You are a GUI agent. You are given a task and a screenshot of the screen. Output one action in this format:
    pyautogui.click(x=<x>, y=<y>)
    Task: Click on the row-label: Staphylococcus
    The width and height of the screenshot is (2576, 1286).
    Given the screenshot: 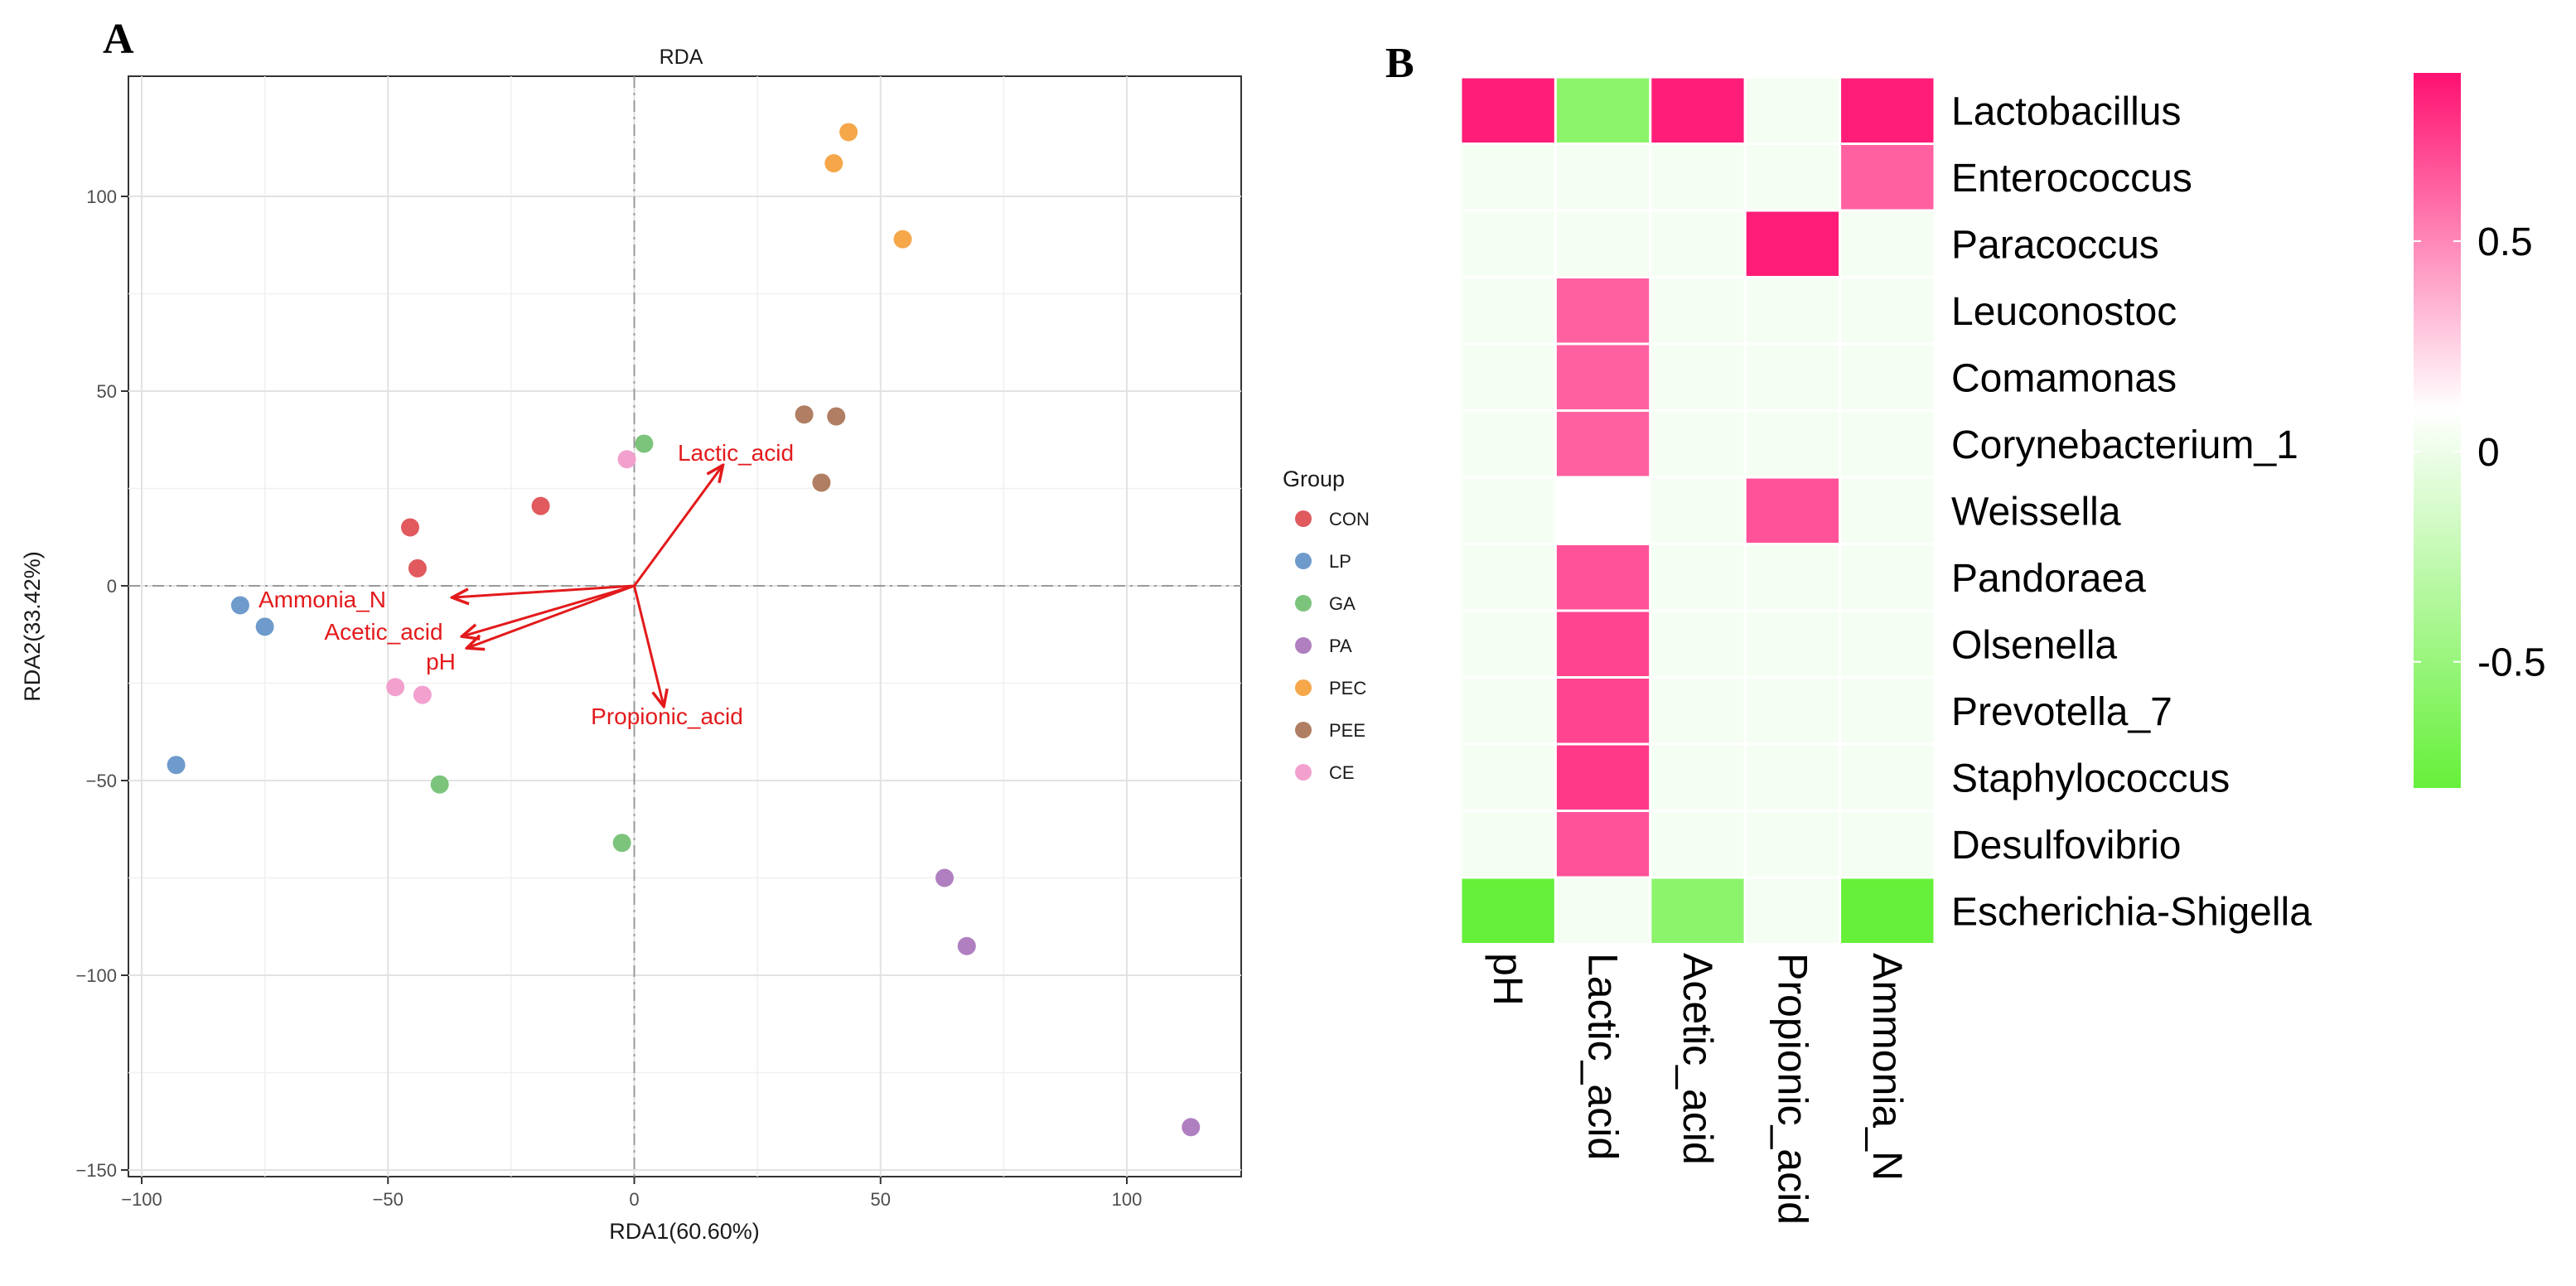 What is the action you would take?
    pyautogui.click(x=2090, y=779)
    